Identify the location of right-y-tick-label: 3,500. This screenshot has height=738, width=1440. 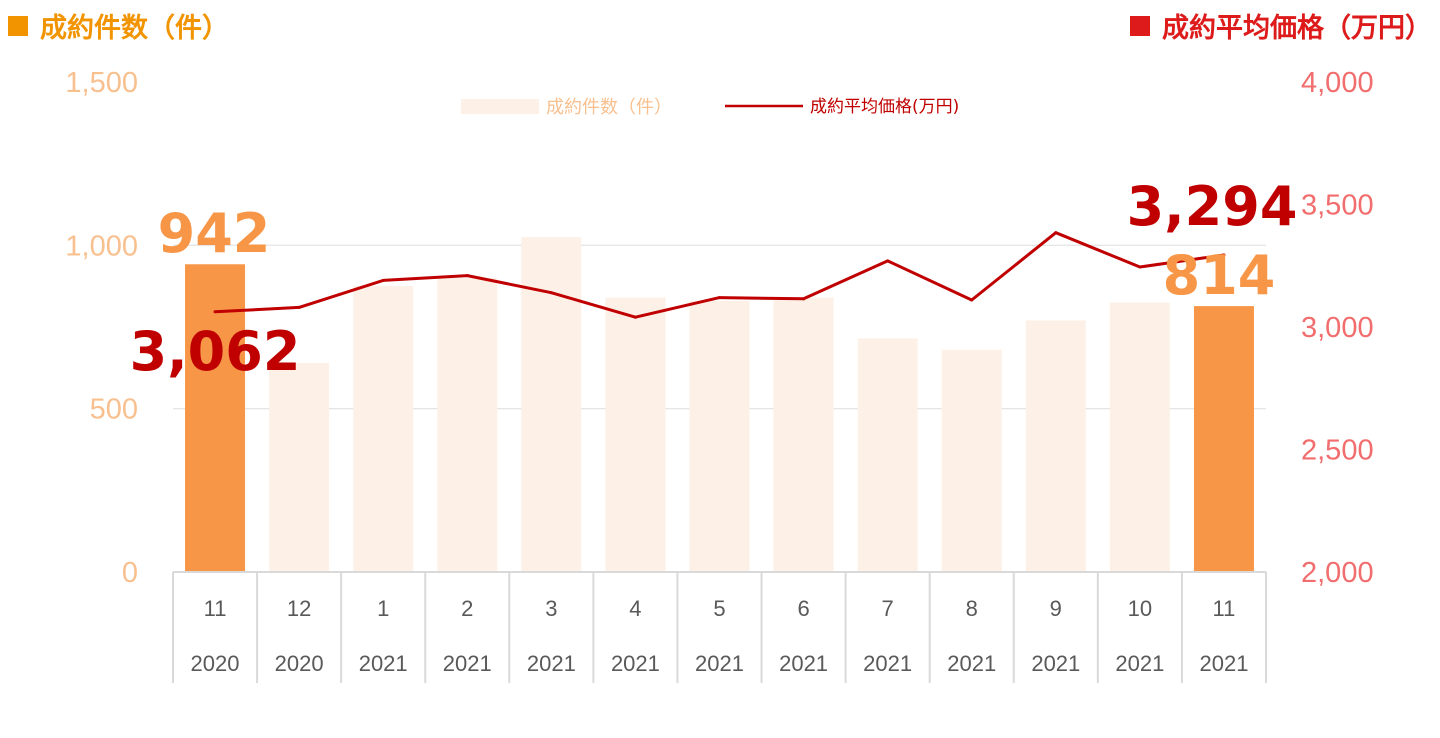
(1337, 206).